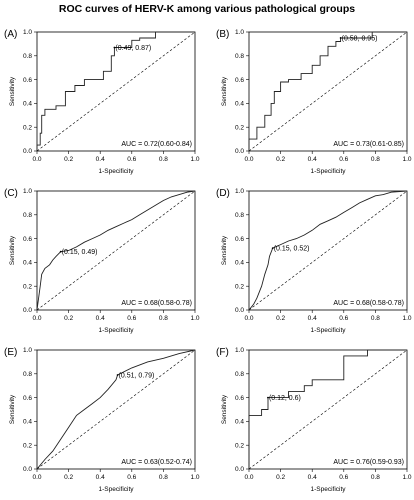 The height and width of the screenshot is (500, 414). I want to click on x-tick-label: 0.0, so click(36, 477).